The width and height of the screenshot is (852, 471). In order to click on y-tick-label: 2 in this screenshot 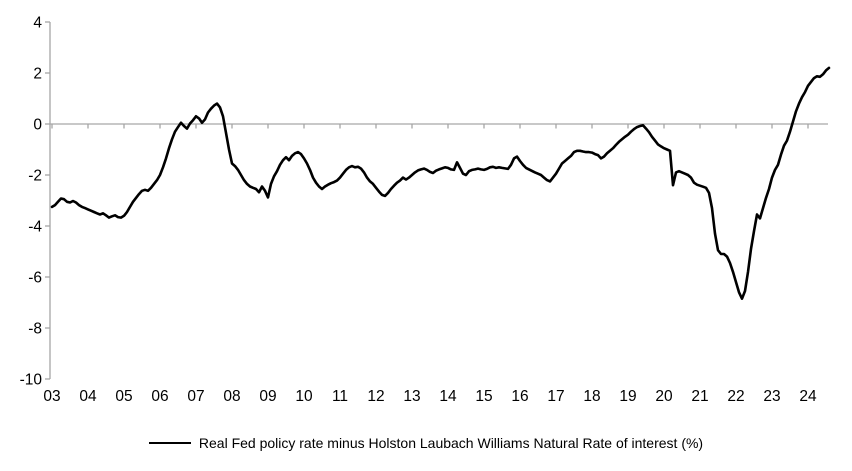, I will do `click(37, 74)`.